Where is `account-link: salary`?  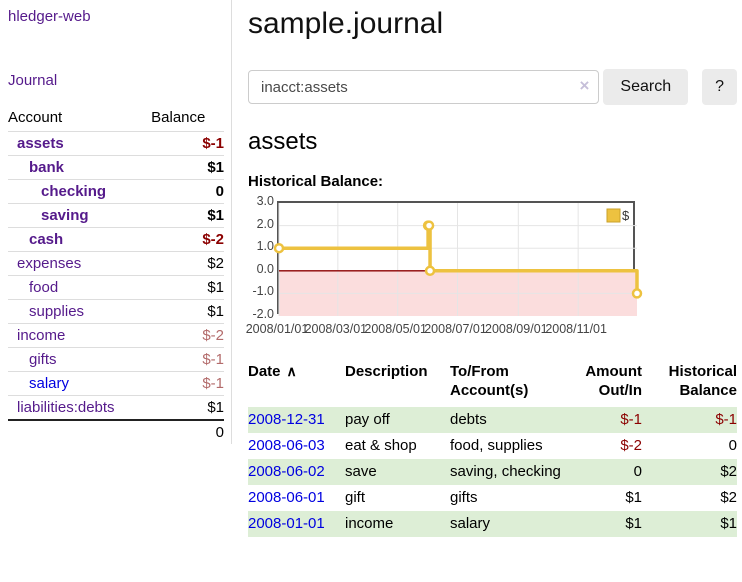
account-link: salary is located at coordinates (49, 383).